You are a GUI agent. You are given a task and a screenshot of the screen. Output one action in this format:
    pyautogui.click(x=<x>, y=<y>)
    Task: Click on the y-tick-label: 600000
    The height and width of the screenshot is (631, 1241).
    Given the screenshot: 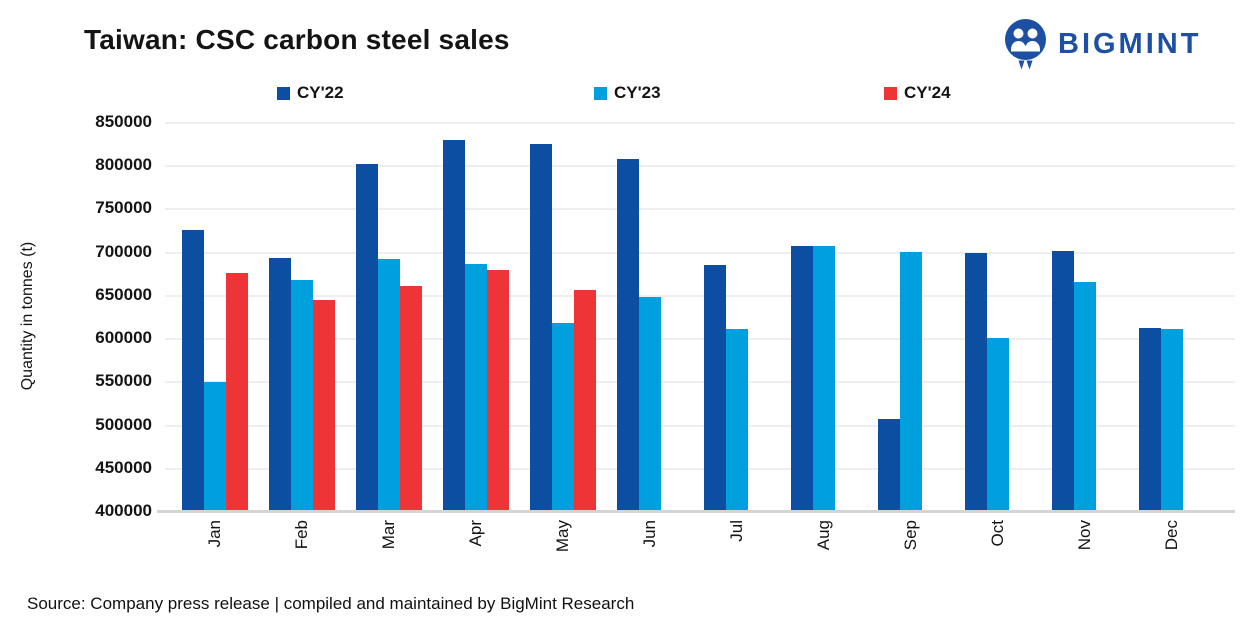 What is the action you would take?
    pyautogui.click(x=123, y=337)
    